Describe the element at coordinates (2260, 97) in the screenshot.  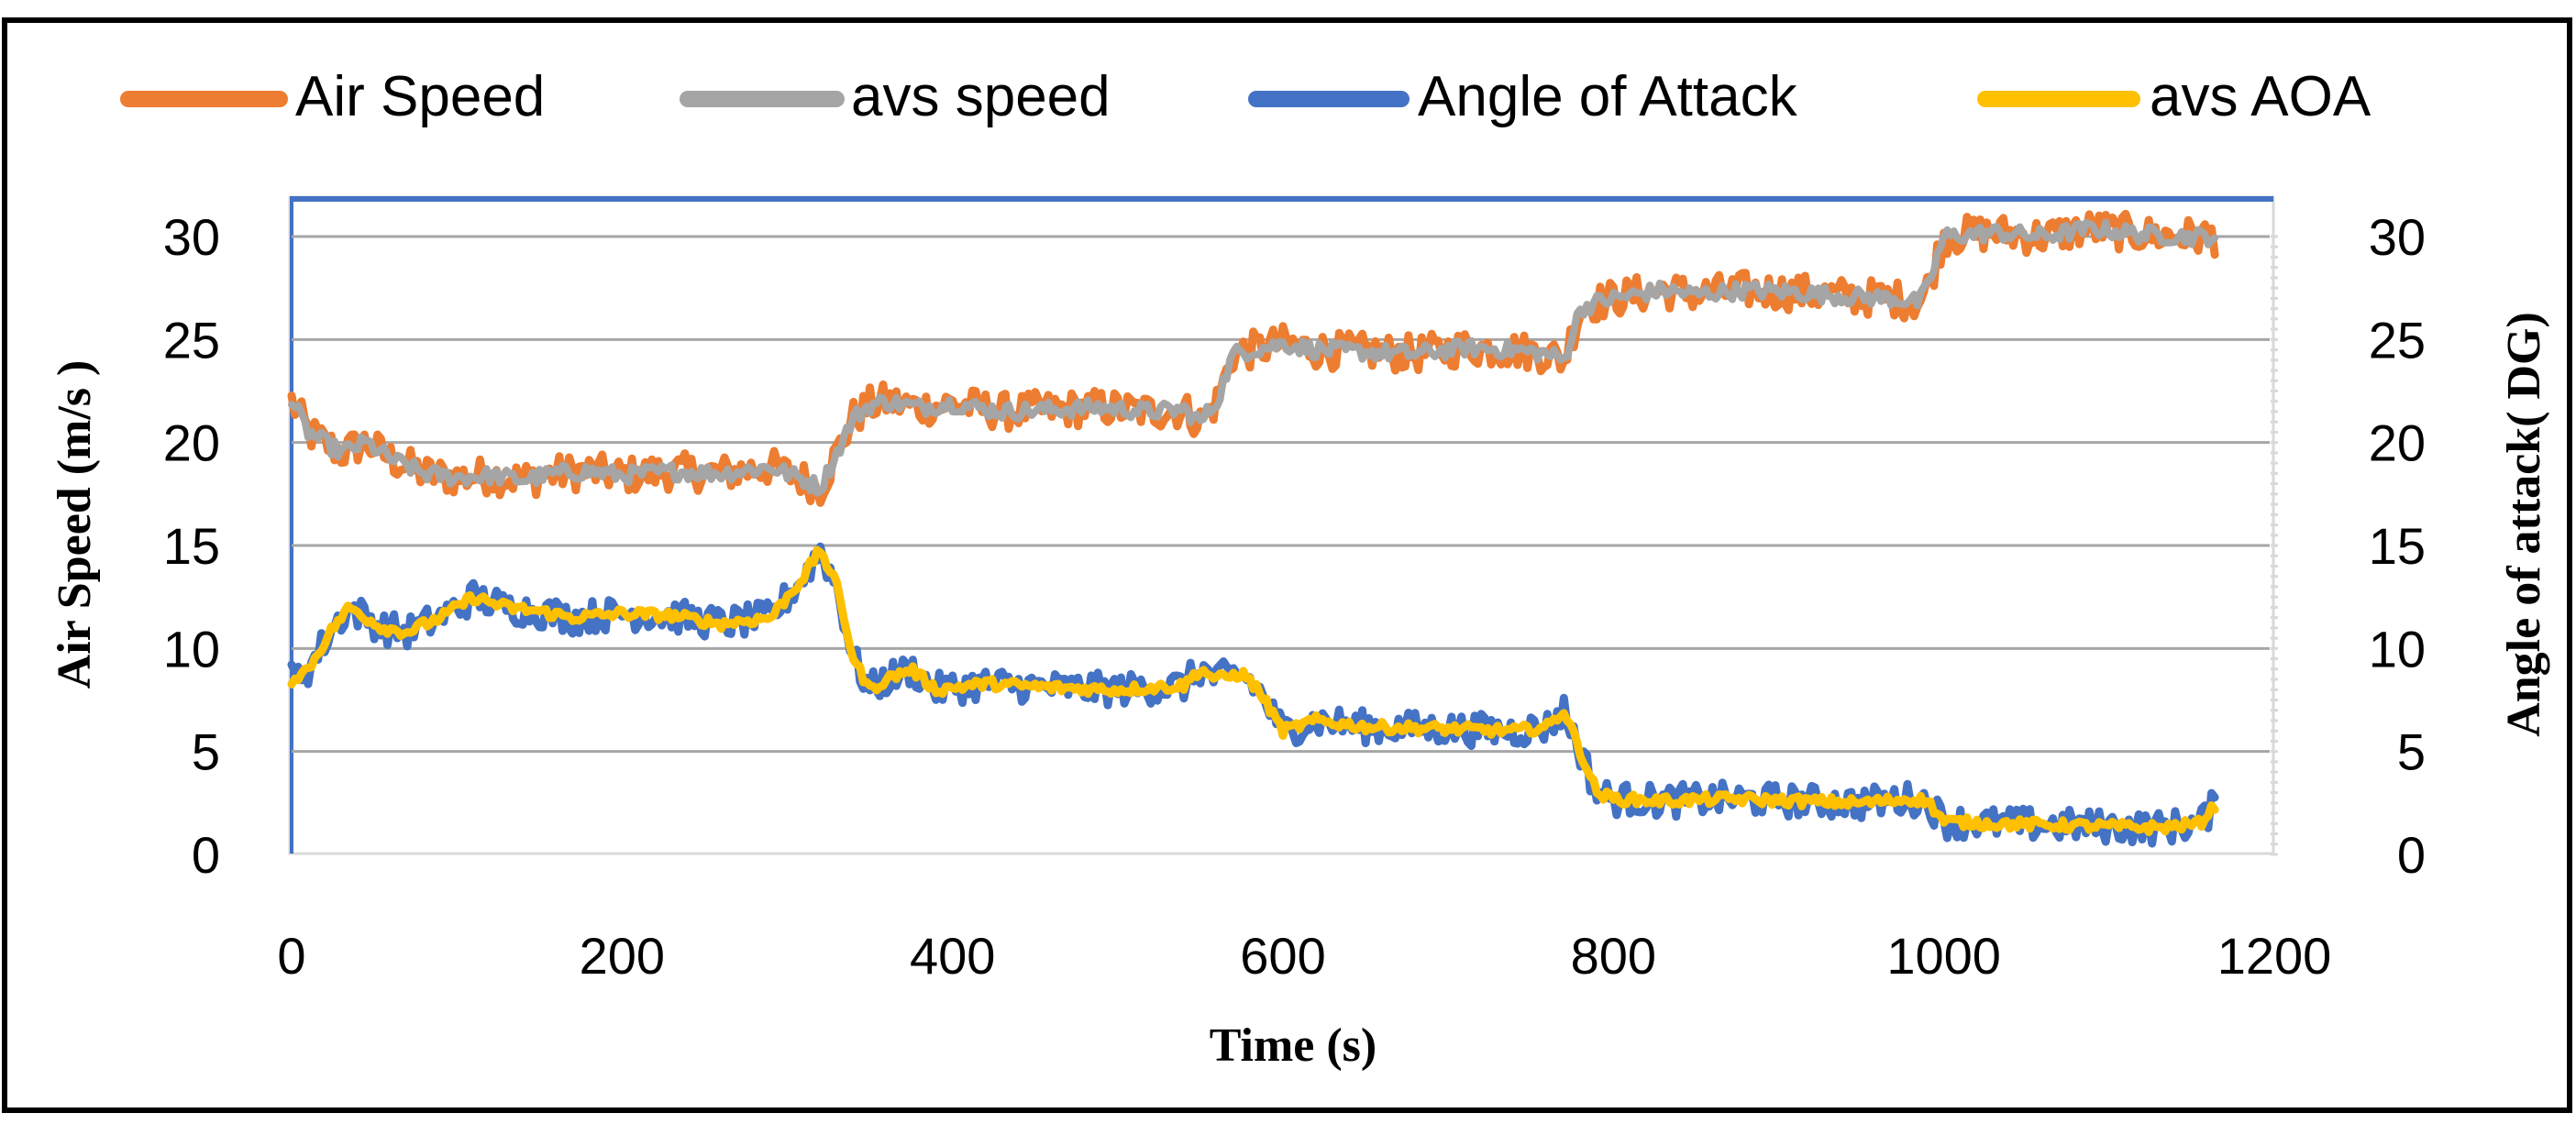
I see `legend-label-avs-aoa: avs AOA` at that location.